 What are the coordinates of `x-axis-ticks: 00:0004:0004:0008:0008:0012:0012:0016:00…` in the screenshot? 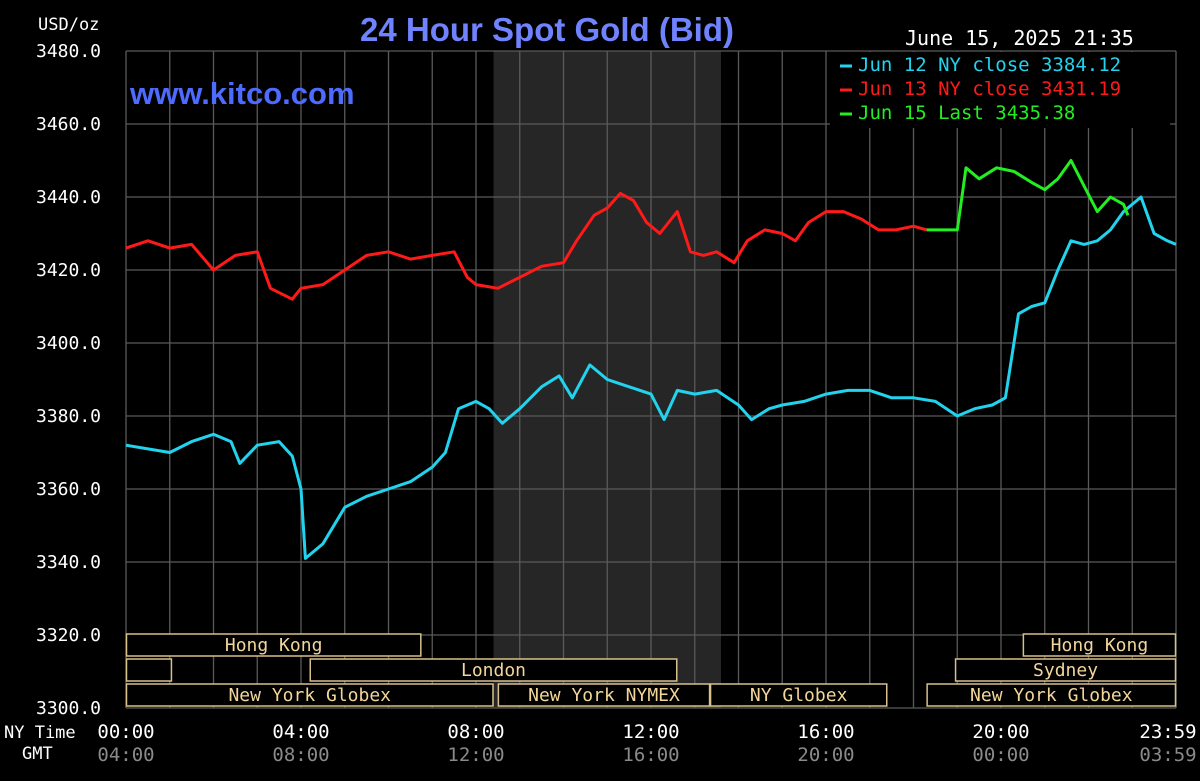 It's located at (646, 743).